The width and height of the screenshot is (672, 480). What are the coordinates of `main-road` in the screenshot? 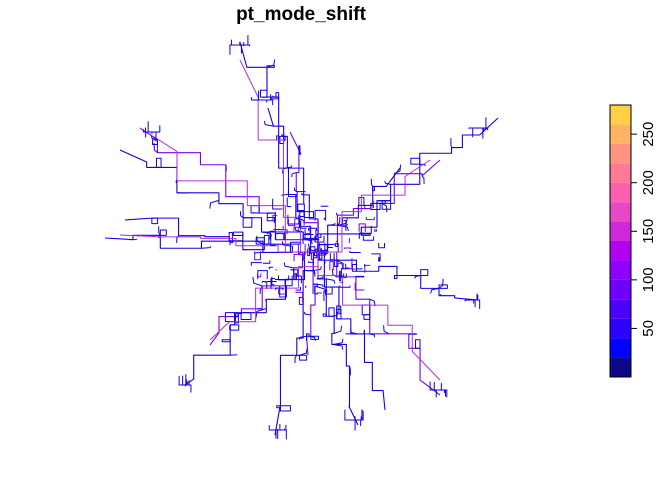 It's located at (374, 206).